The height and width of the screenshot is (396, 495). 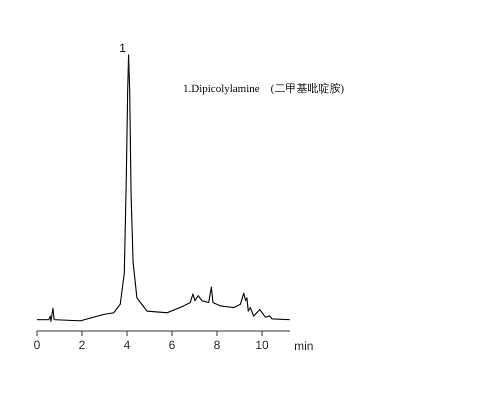 I want to click on x-tick-label: 10, so click(x=262, y=345).